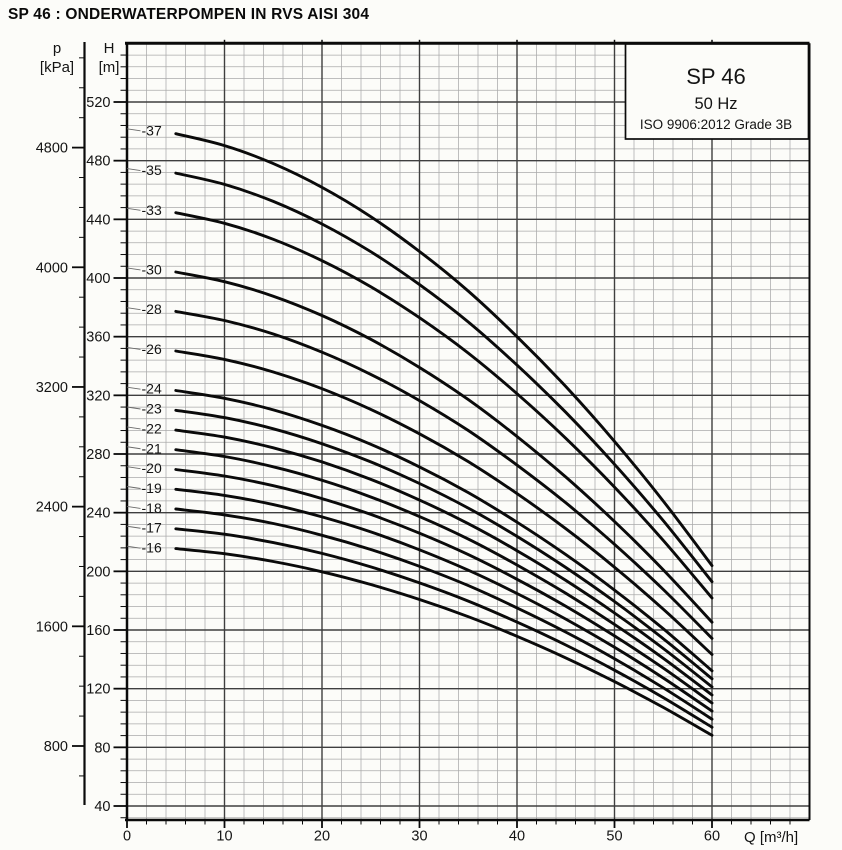  What do you see at coordinates (771, 837) in the screenshot?
I see `flow-axis-label: Q [m³/h]` at bounding box center [771, 837].